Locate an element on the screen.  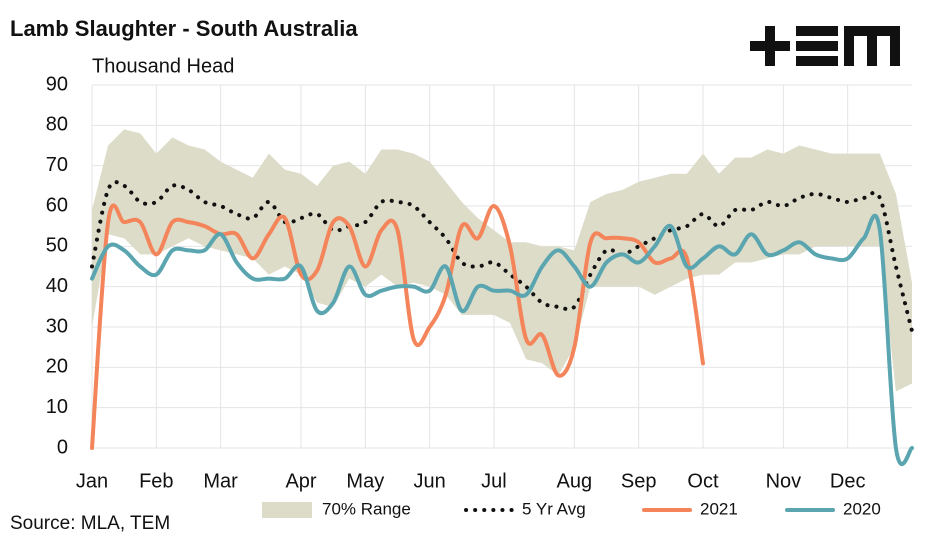
source: Source: MLA, TEM is located at coordinates (90, 523).